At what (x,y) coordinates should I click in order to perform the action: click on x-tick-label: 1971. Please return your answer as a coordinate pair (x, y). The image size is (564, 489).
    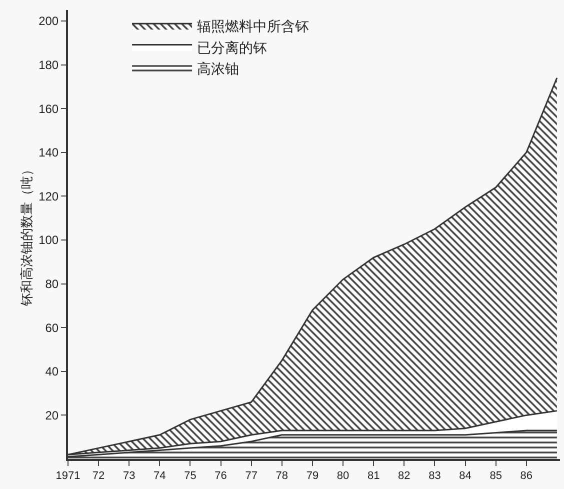
    Looking at the image, I should click on (68, 476).